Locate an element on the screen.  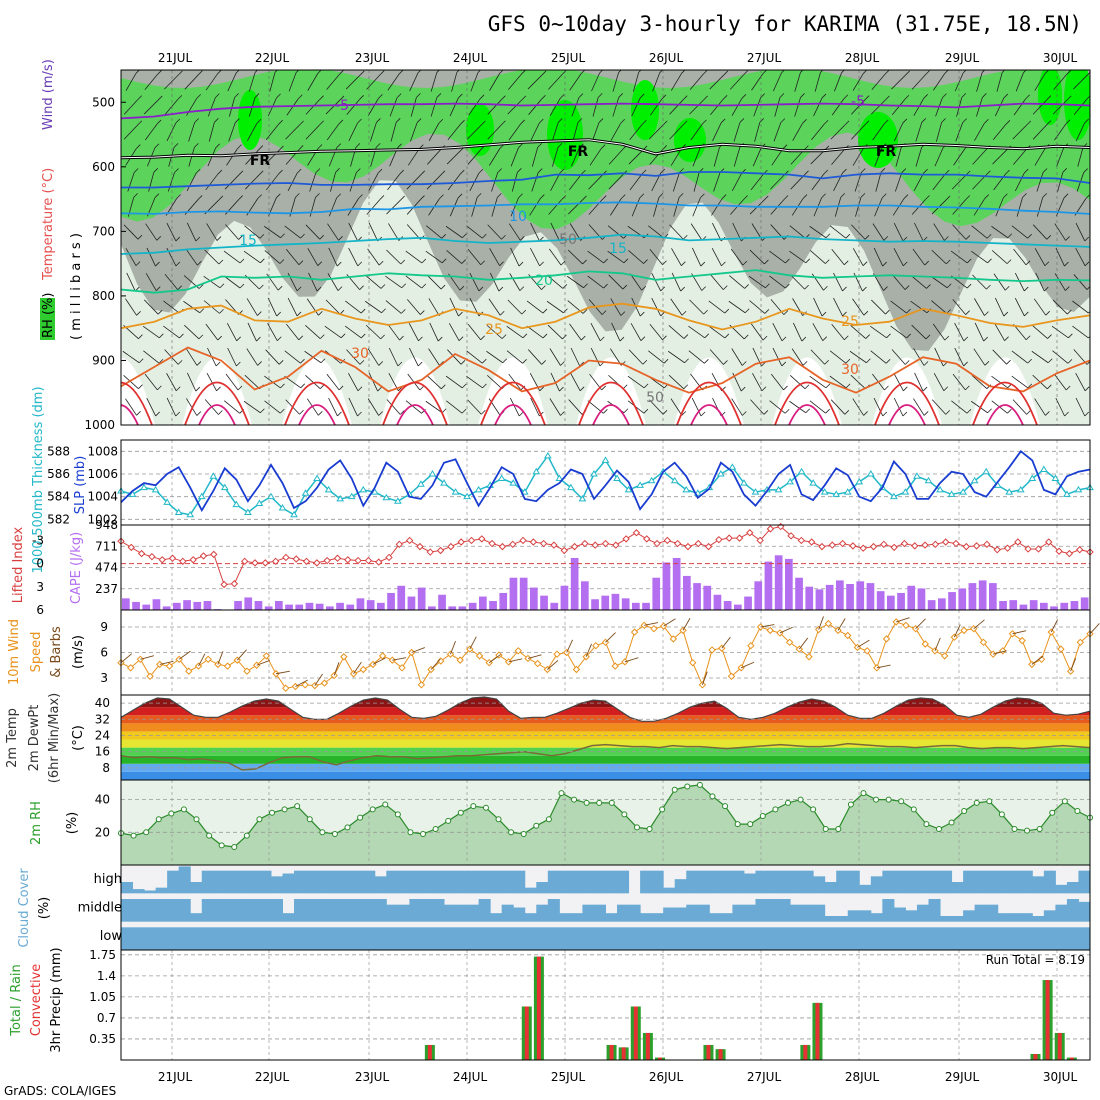
contour-label: 15 is located at coordinates (248, 241).